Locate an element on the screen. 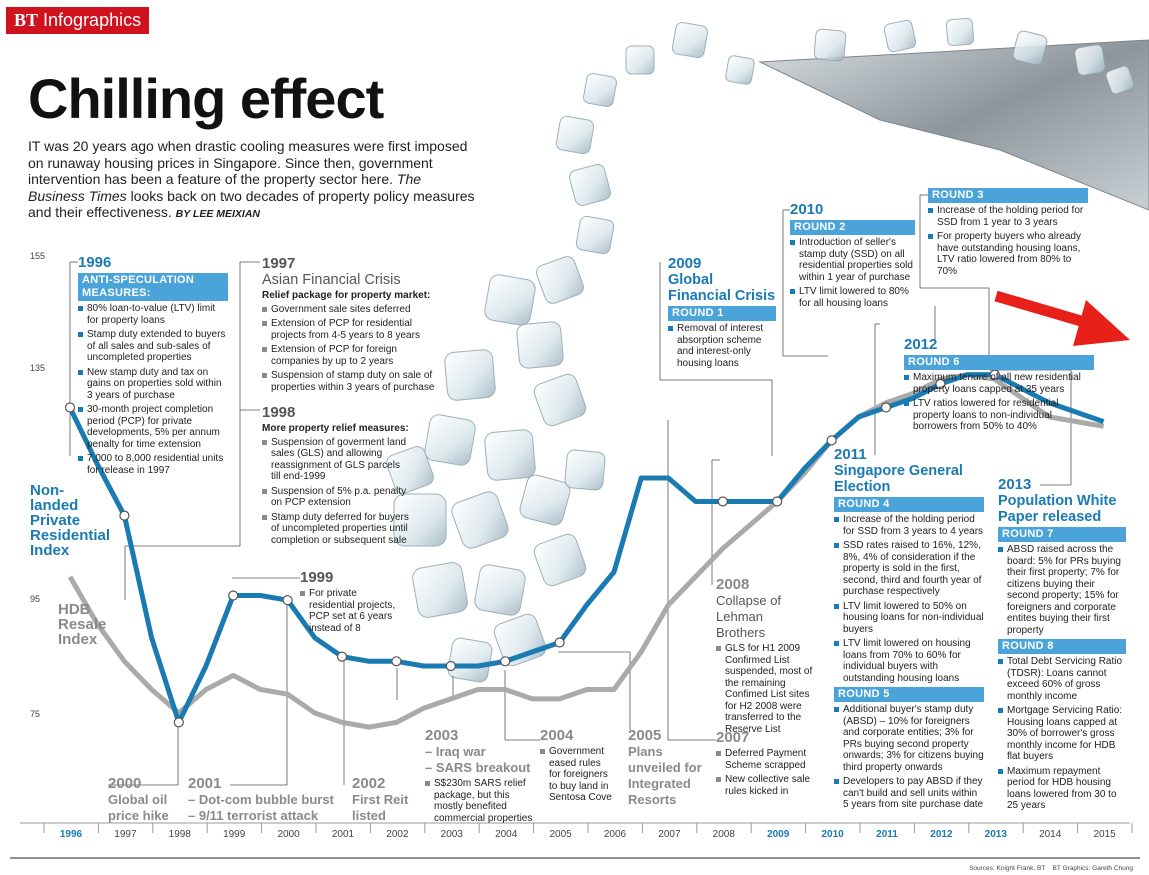  round-badge: ROUND 2 is located at coordinates (852, 227).